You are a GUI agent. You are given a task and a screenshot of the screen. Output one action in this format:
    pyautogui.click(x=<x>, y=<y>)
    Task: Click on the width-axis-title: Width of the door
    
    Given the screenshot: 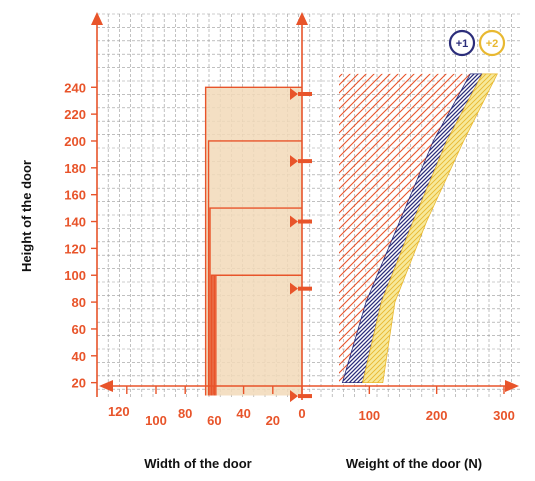 What is the action you would take?
    pyautogui.click(x=197, y=463)
    